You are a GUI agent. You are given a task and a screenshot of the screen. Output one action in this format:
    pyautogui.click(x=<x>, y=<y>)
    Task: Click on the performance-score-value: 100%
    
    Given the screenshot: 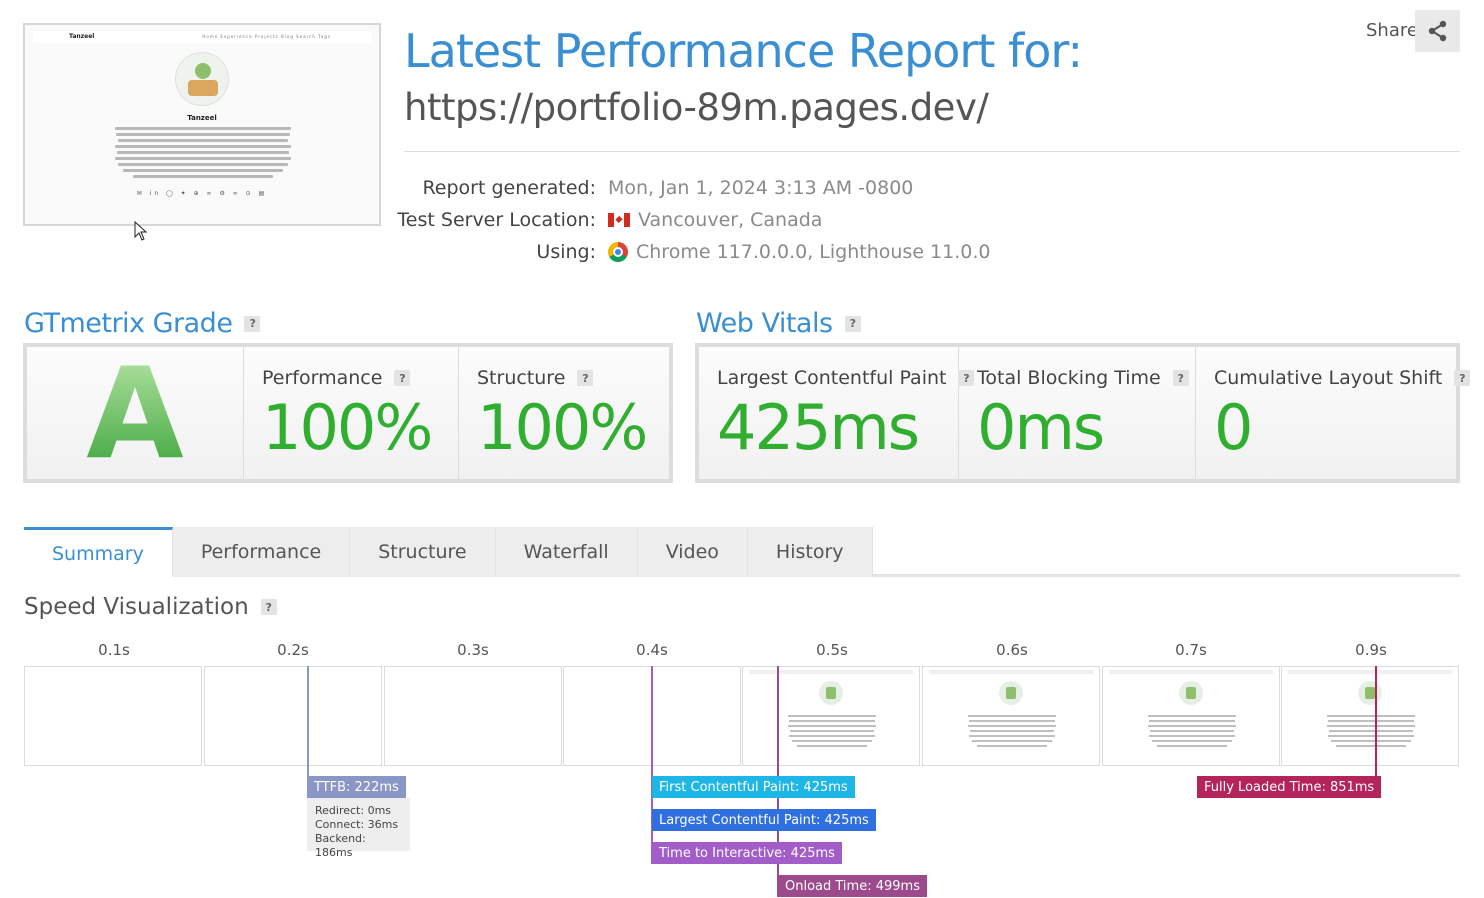 What is the action you would take?
    pyautogui.click(x=347, y=427)
    